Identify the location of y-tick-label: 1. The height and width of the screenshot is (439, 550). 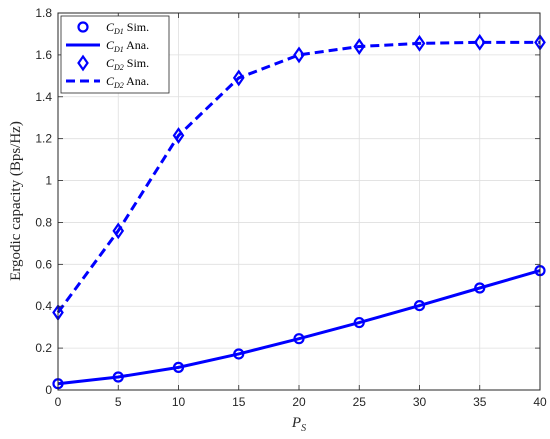
(48, 181).